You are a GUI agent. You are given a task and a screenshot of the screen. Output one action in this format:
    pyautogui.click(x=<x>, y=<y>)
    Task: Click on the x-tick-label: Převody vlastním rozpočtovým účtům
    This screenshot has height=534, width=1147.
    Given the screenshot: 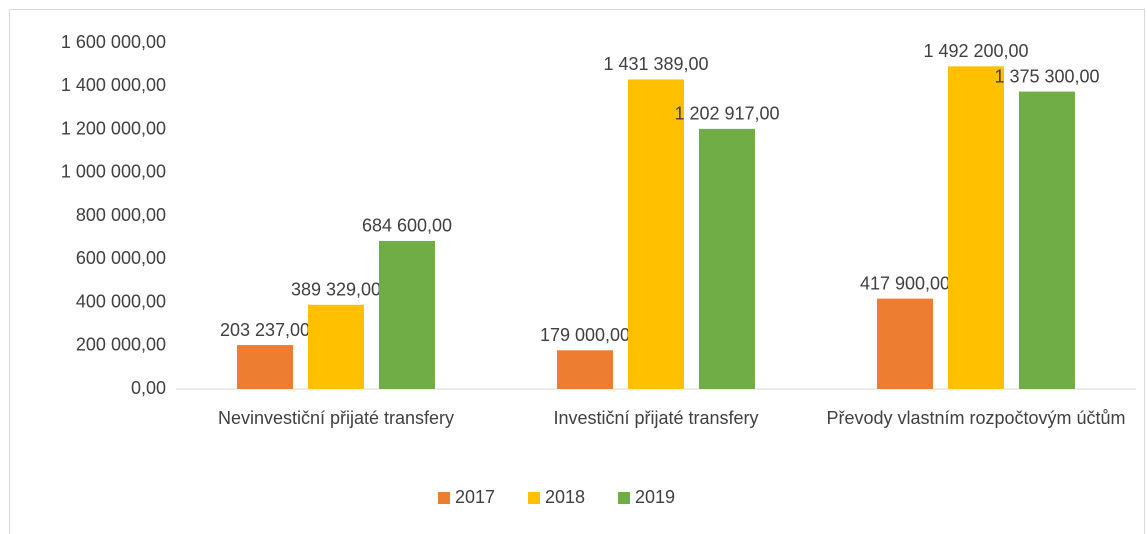 What is the action you would take?
    pyautogui.click(x=976, y=418)
    